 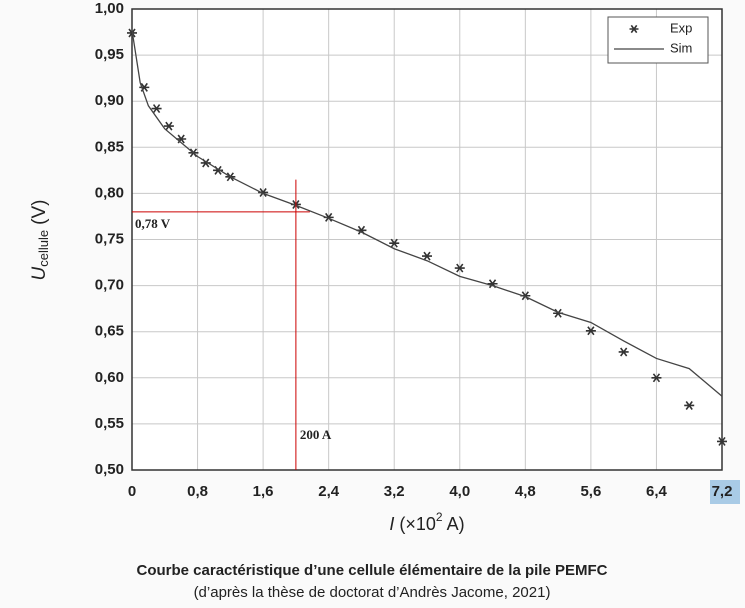 What do you see at coordinates (722, 491) in the screenshot?
I see `x-tick-label: 7,2` at bounding box center [722, 491].